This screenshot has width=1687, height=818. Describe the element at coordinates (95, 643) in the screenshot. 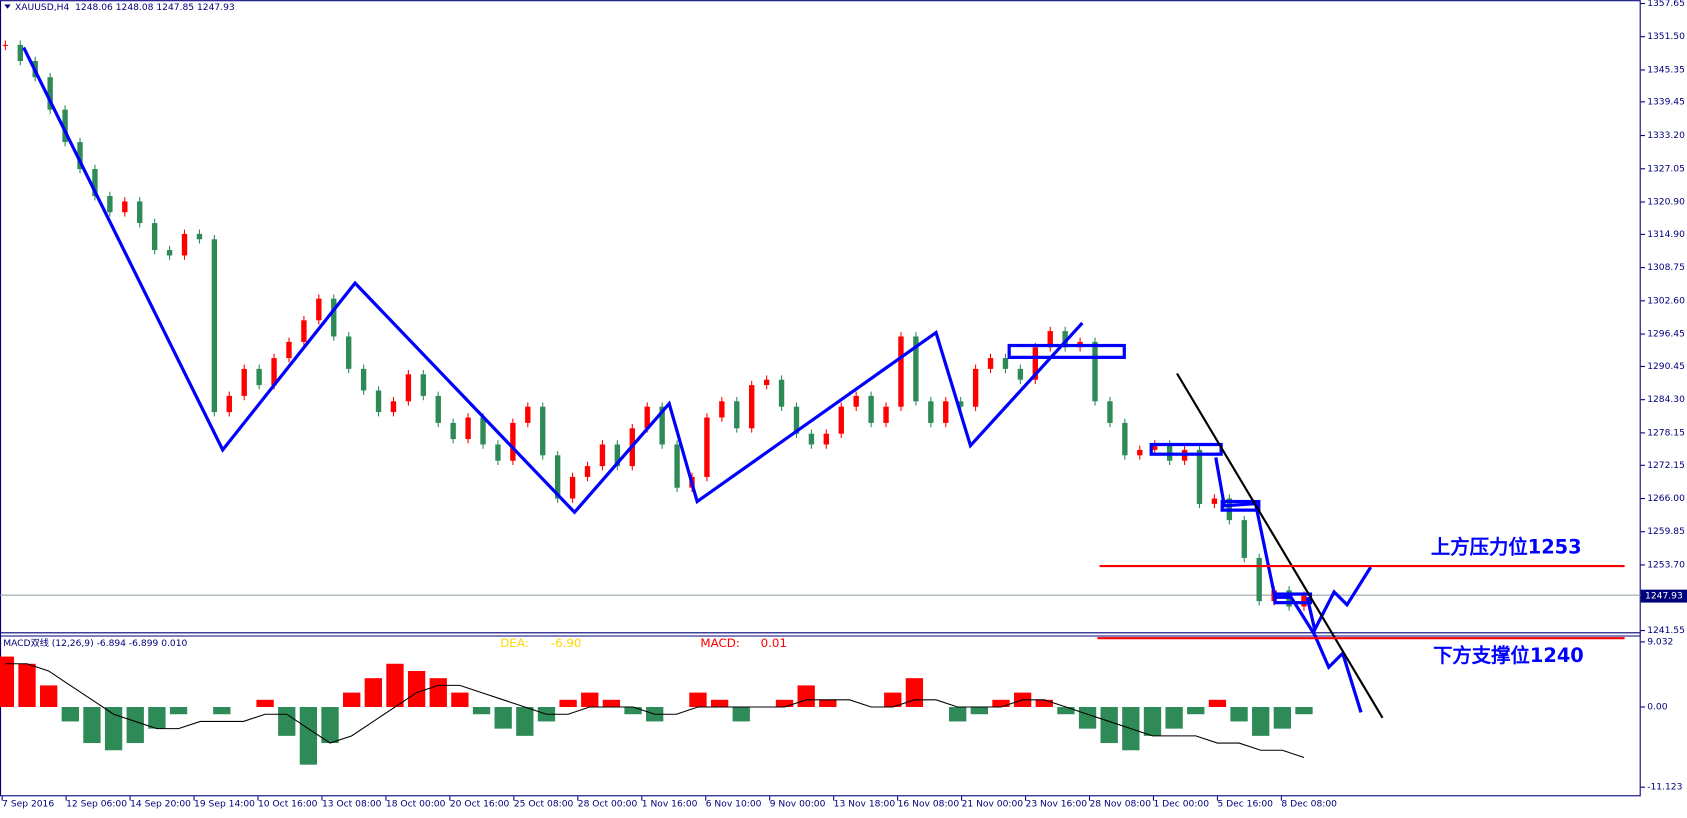

I see `macd-title: MACD双线 (12,26,9) -6.894 -6.899 0.010` at that location.